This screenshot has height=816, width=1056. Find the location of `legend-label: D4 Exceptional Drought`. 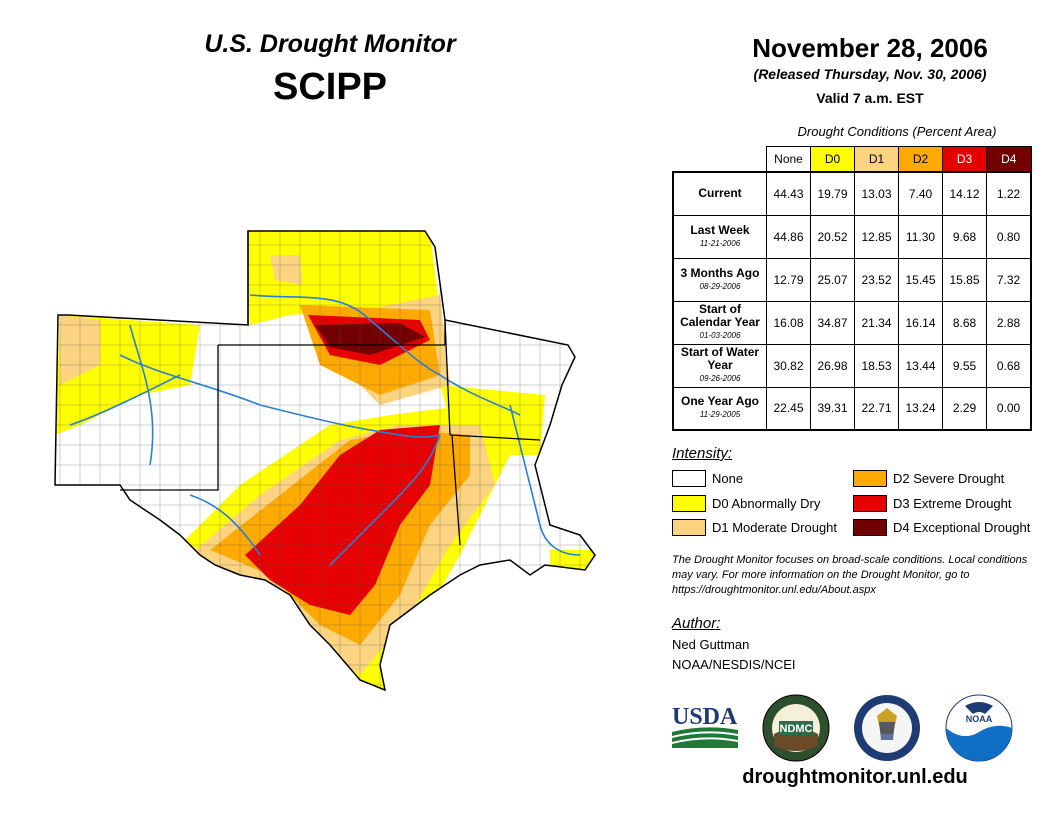

legend-label: D4 Exceptional Drought is located at coordinates (962, 527).